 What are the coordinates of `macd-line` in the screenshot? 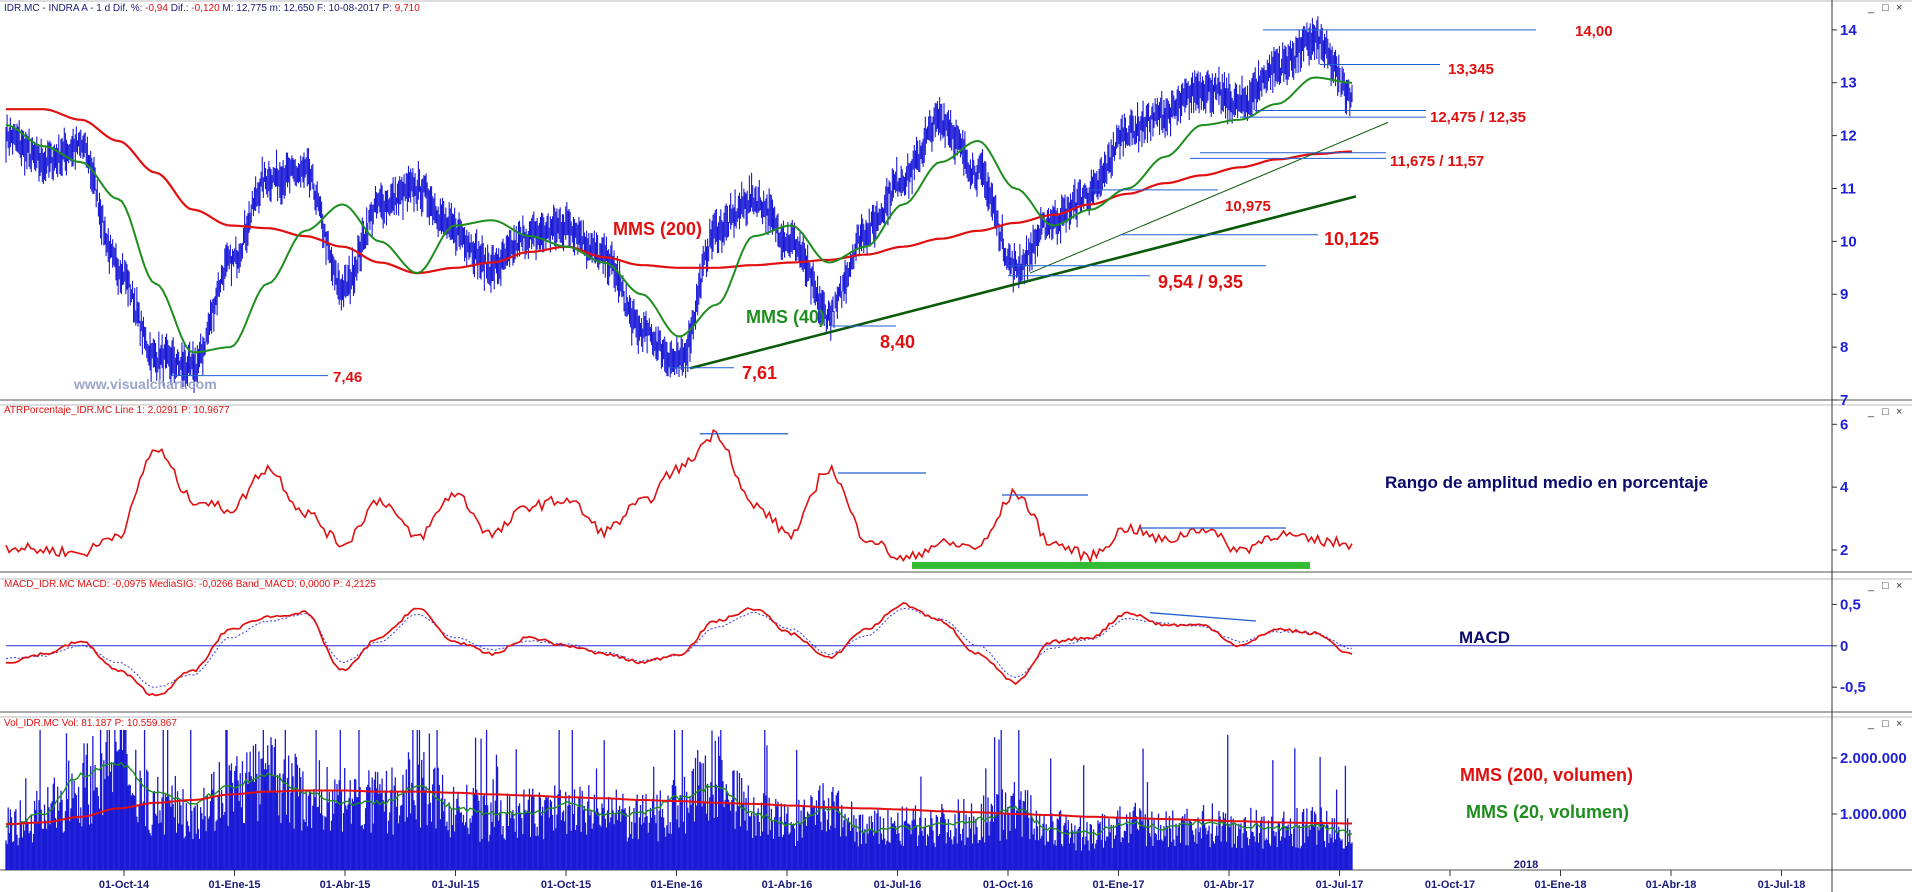 It's located at (679, 649).